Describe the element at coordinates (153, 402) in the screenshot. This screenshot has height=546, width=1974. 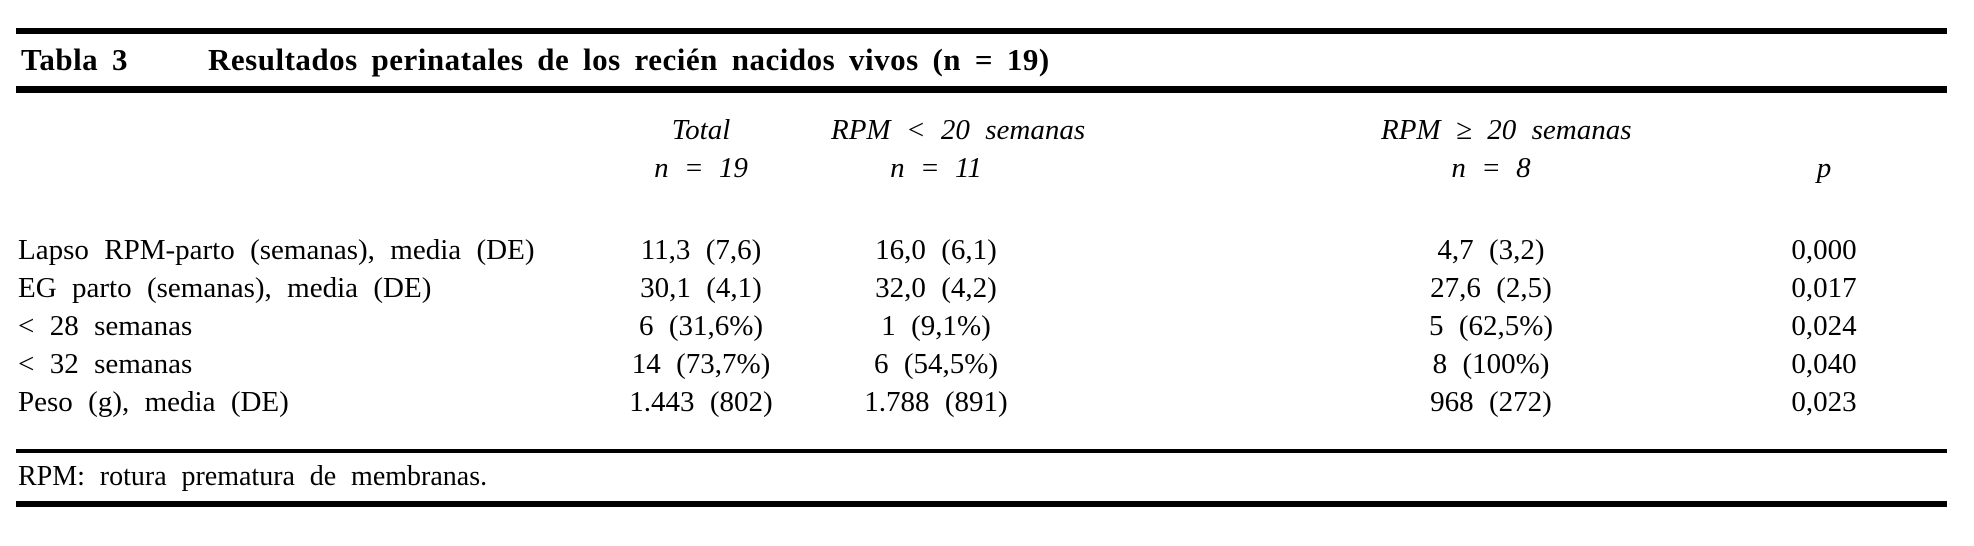
I see `row-label: Peso (g), media (DE)` at that location.